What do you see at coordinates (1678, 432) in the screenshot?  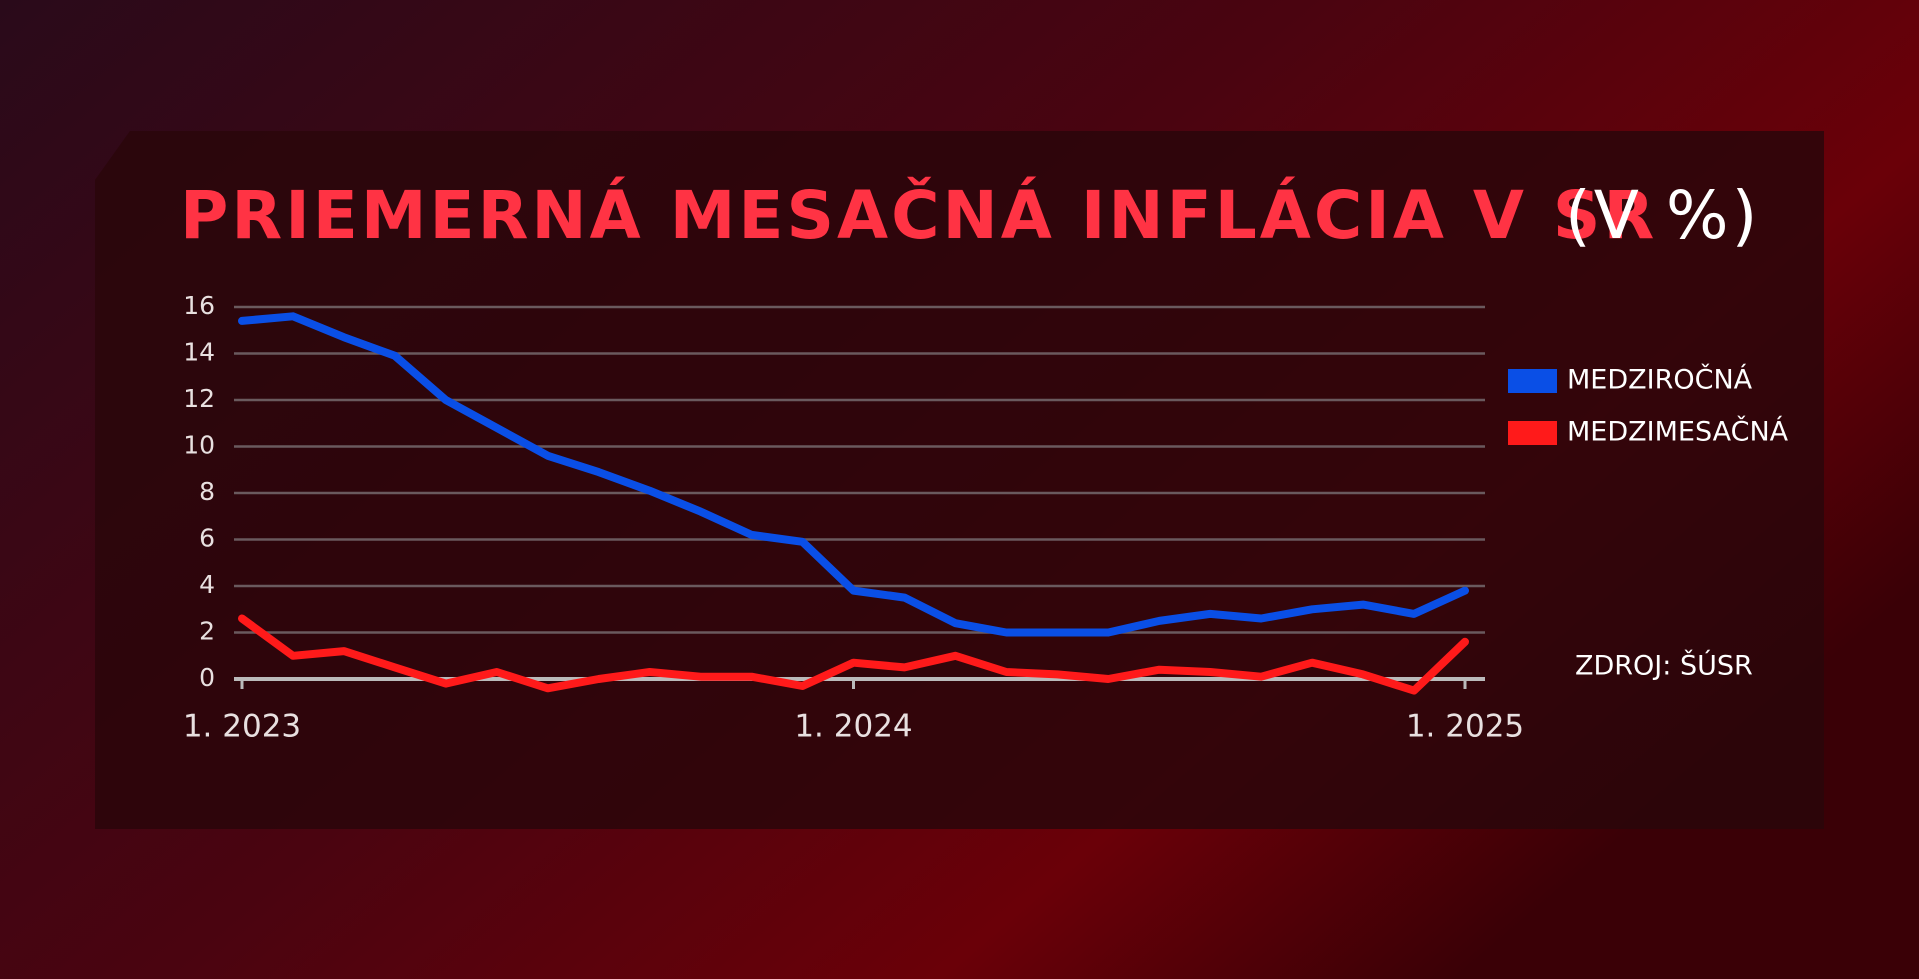 I see `legend-label: MEDZIMESAČNÁ` at bounding box center [1678, 432].